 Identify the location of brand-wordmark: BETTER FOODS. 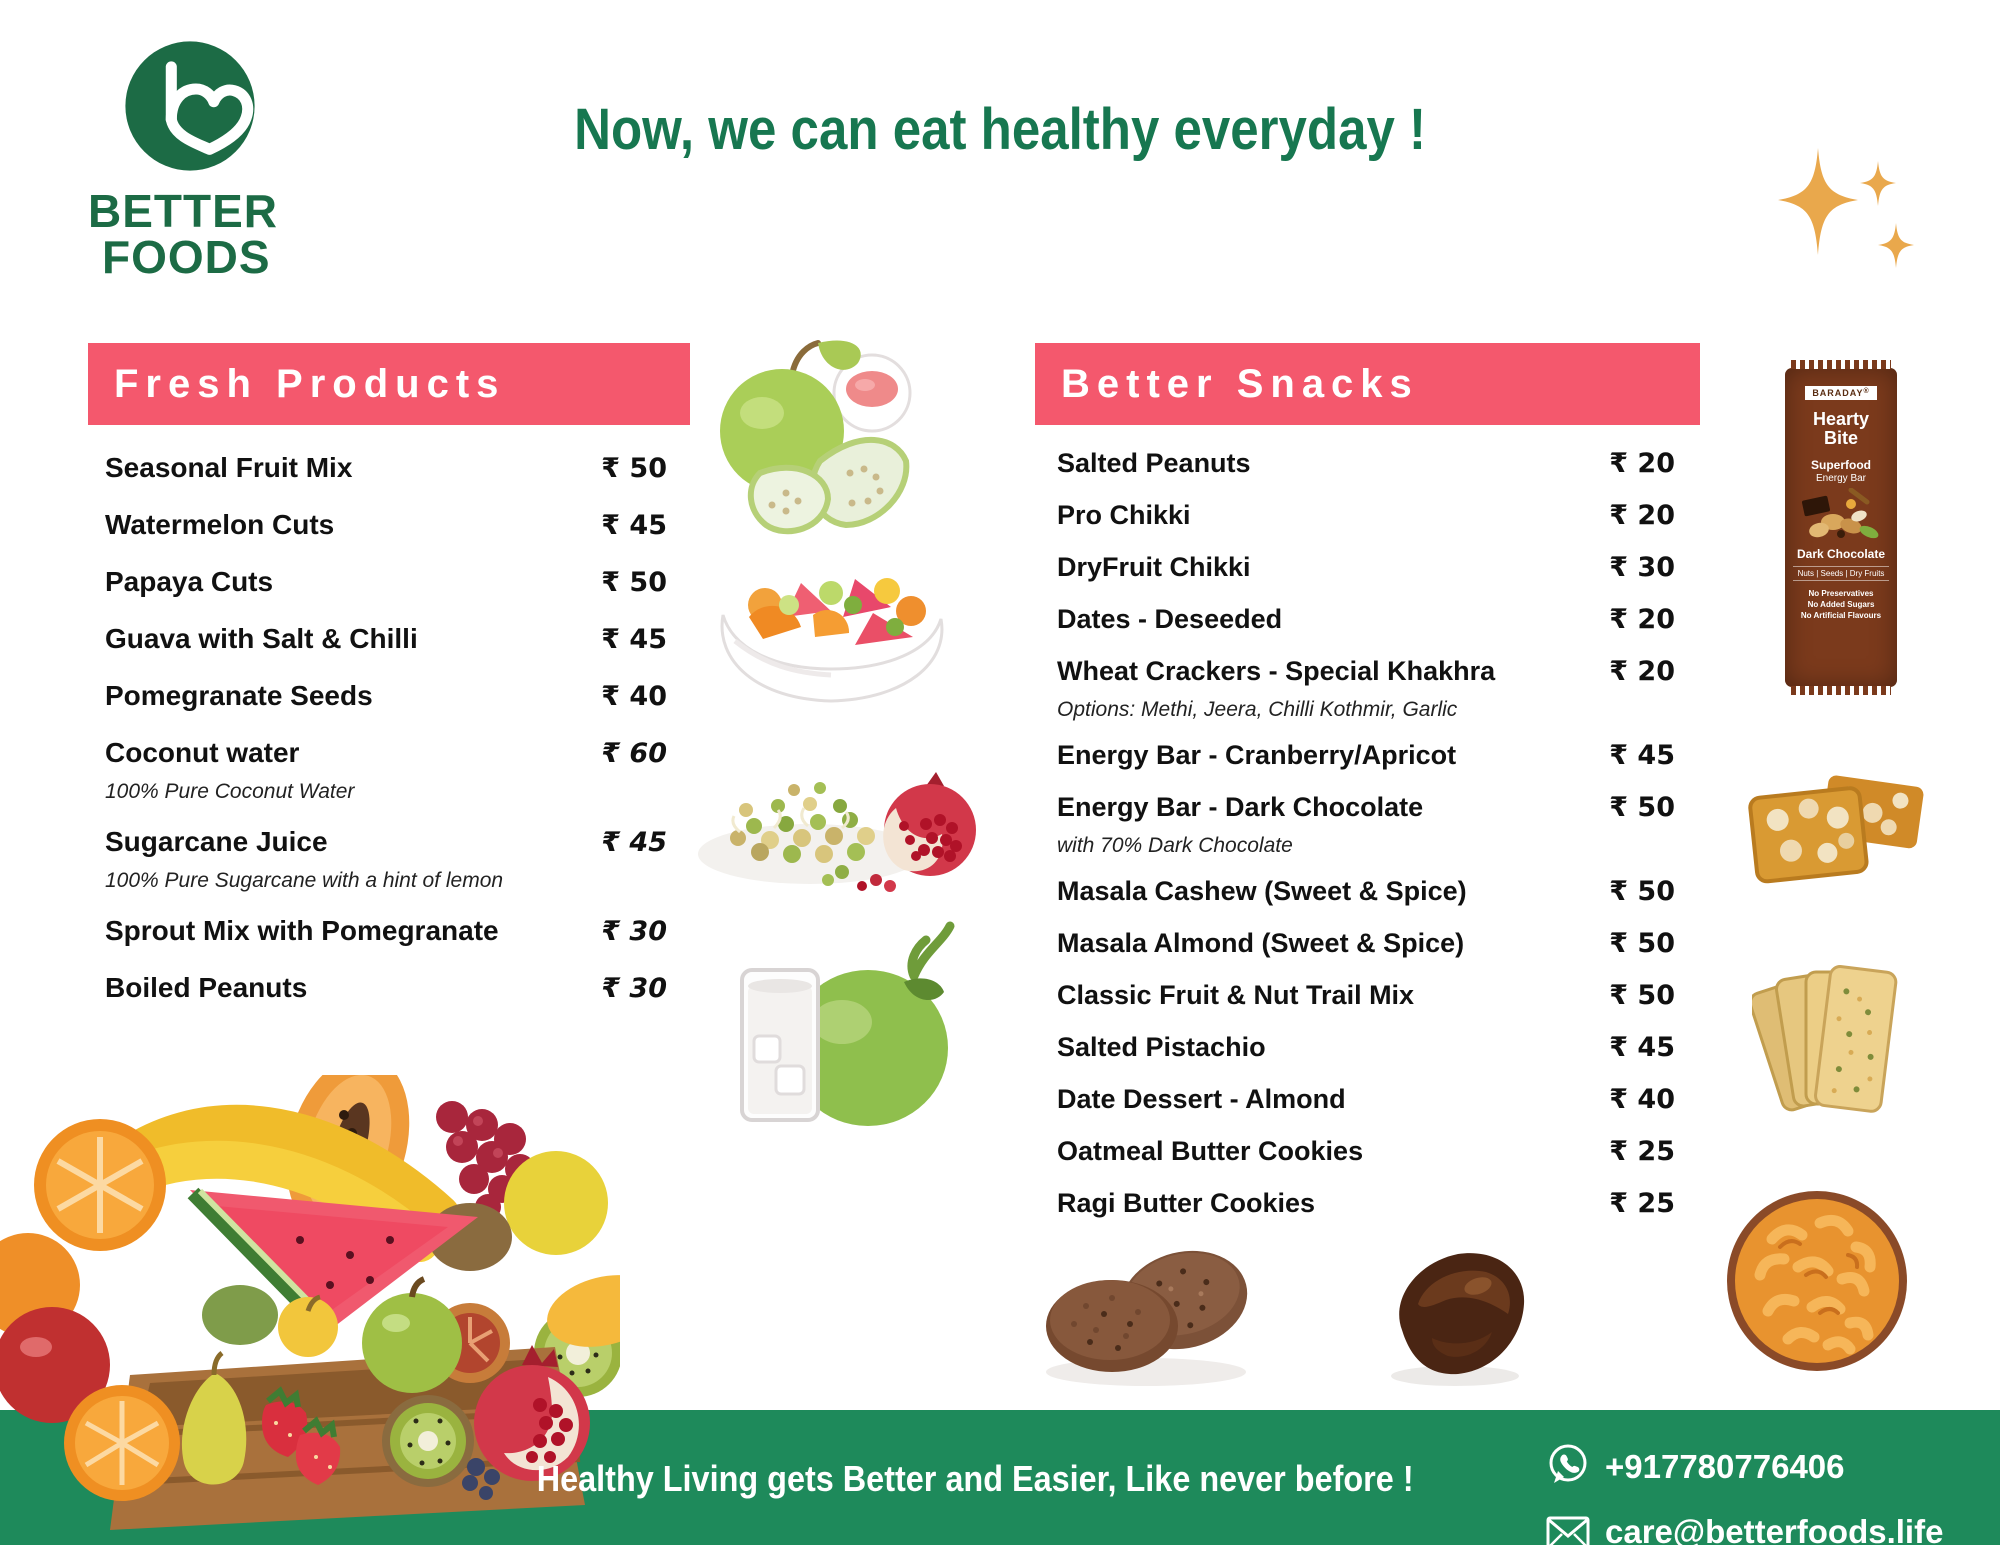
(183, 234).